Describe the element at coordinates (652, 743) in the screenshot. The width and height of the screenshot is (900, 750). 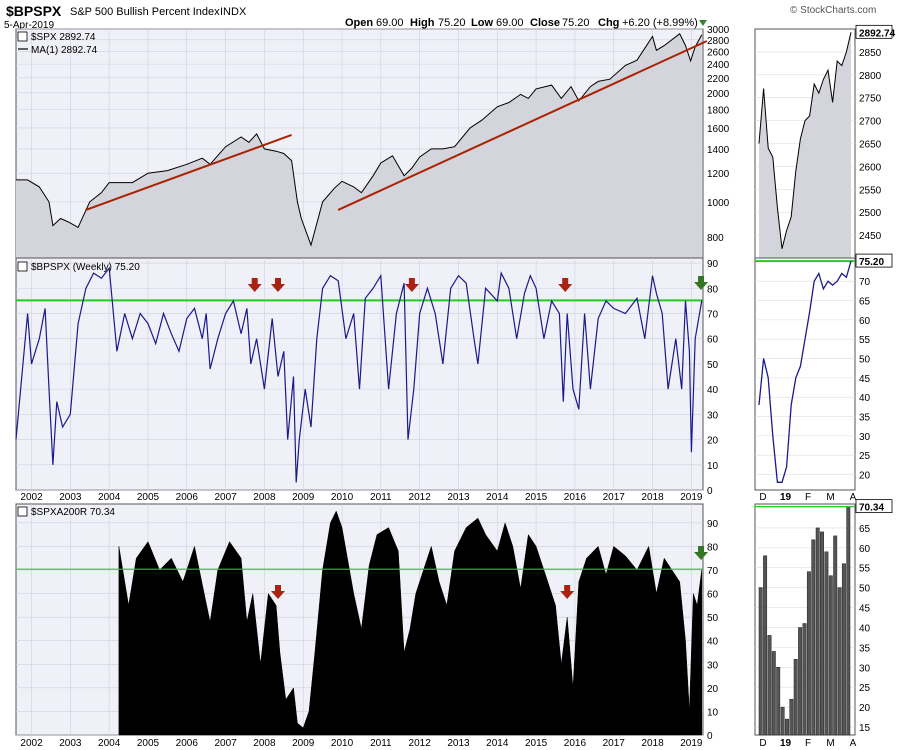
I see `x-tick-label: 2018` at that location.